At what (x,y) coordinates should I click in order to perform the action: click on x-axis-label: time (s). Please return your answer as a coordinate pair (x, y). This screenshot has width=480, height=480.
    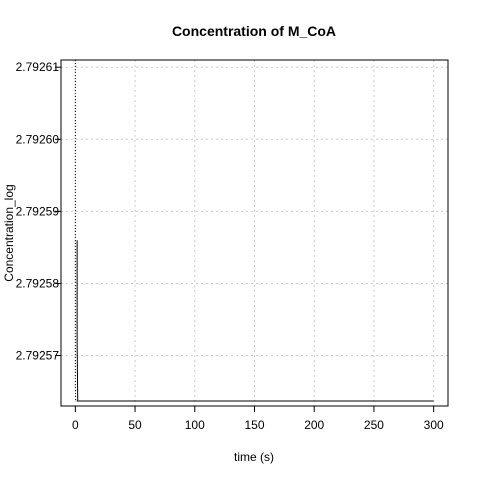
    Looking at the image, I should click on (254, 457).